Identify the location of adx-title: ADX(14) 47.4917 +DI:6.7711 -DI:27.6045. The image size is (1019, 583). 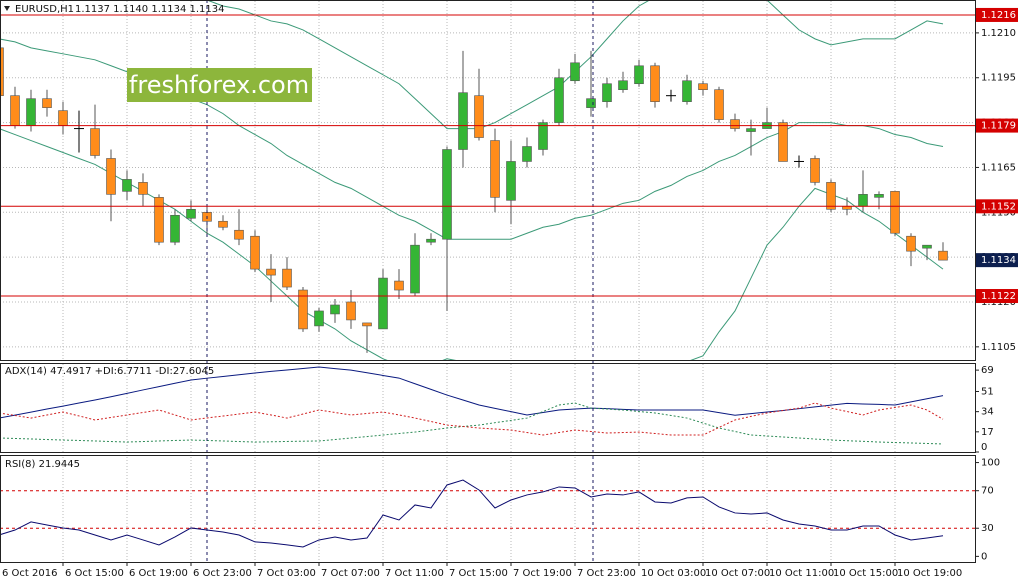
(109, 371).